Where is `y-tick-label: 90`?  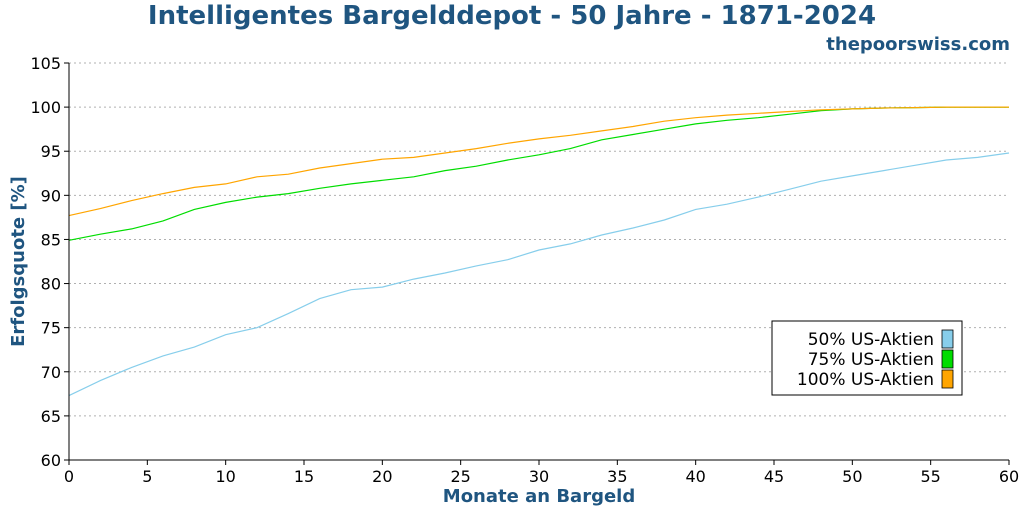
y-tick-label: 90 is located at coordinates (51, 195).